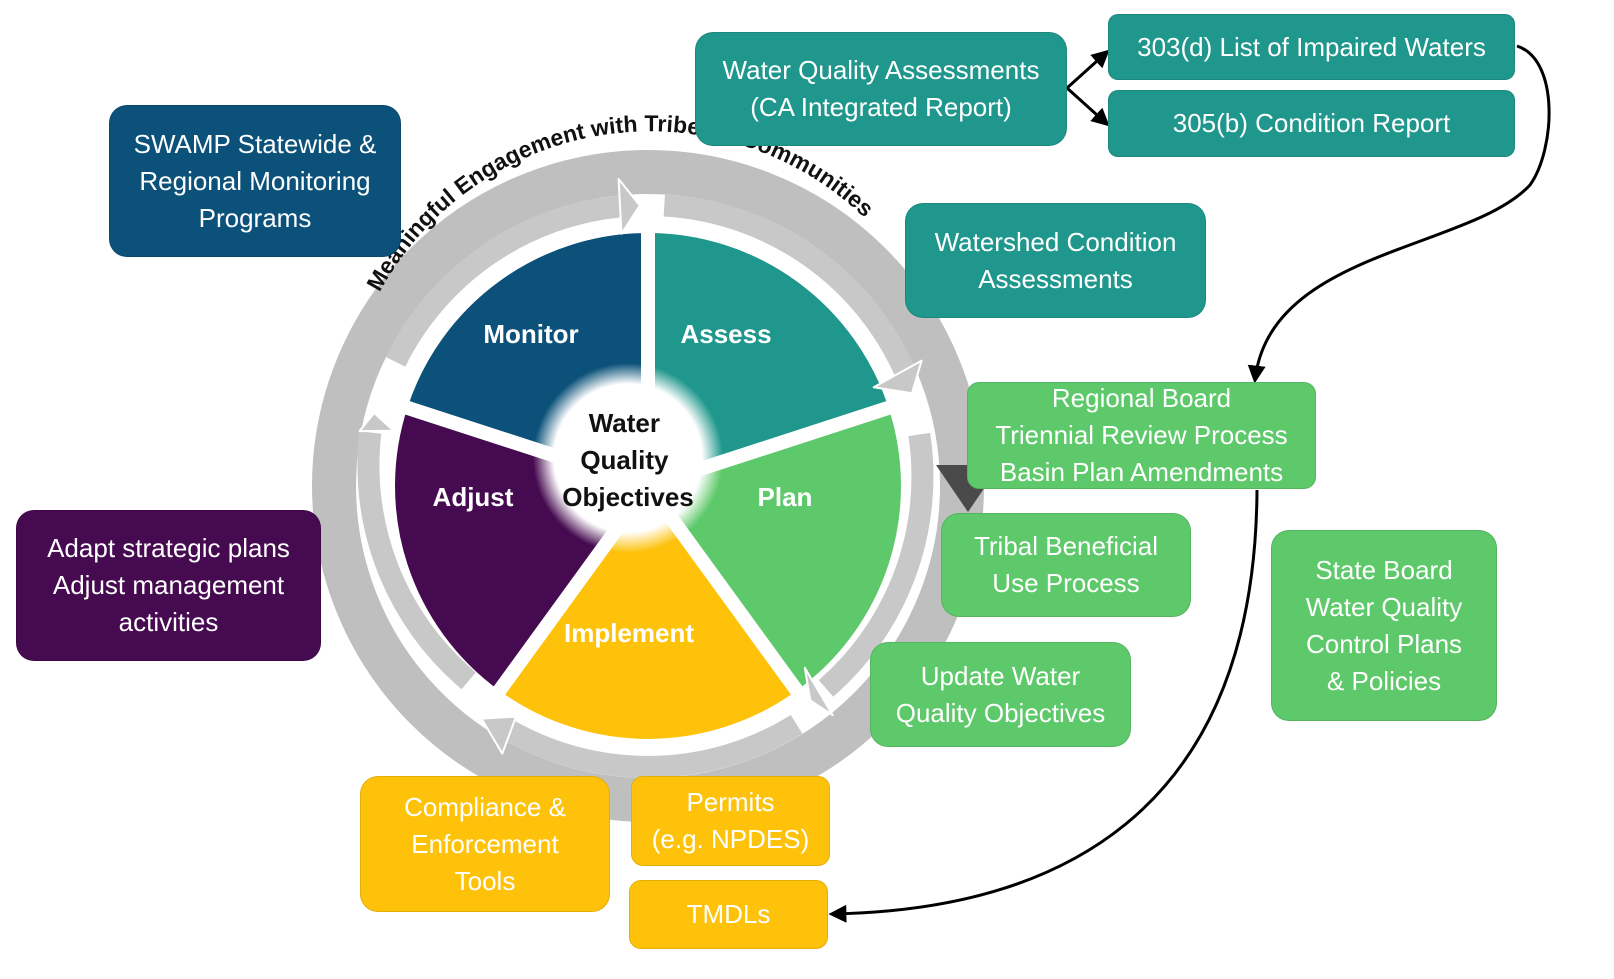  I want to click on watershed-line-1: Watershed Condition, so click(1055, 241).